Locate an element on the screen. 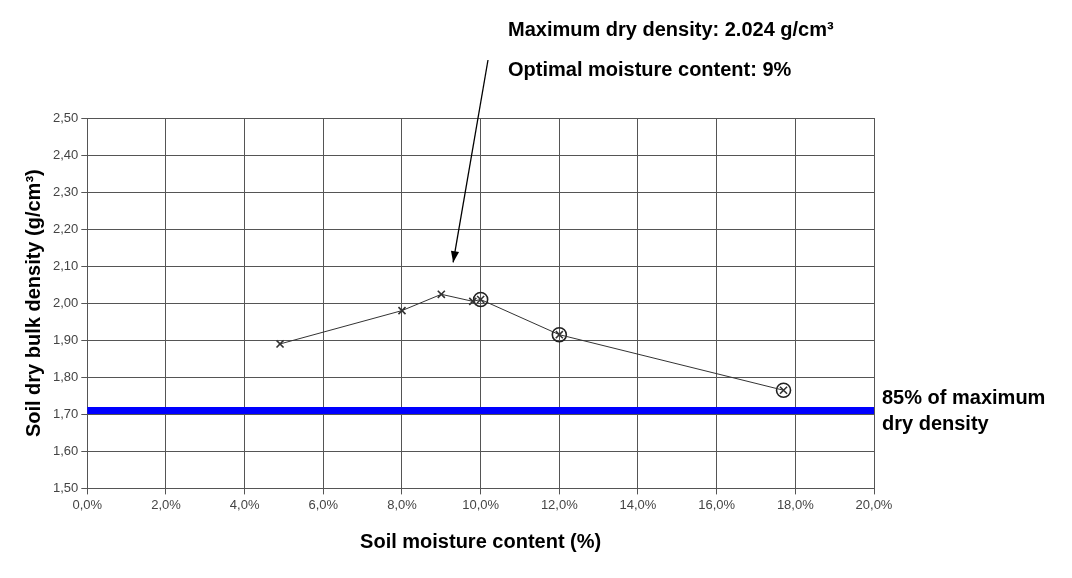 The width and height of the screenshot is (1072, 578). ref-line-label: 85% of maximum dry density is located at coordinates (964, 410).